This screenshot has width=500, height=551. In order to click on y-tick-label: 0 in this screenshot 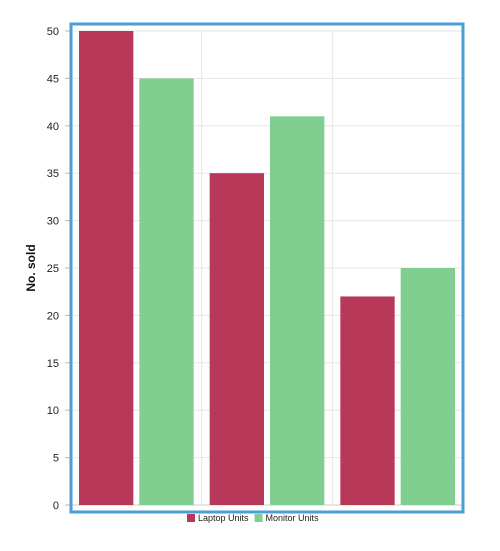, I will do `click(56, 506)`.